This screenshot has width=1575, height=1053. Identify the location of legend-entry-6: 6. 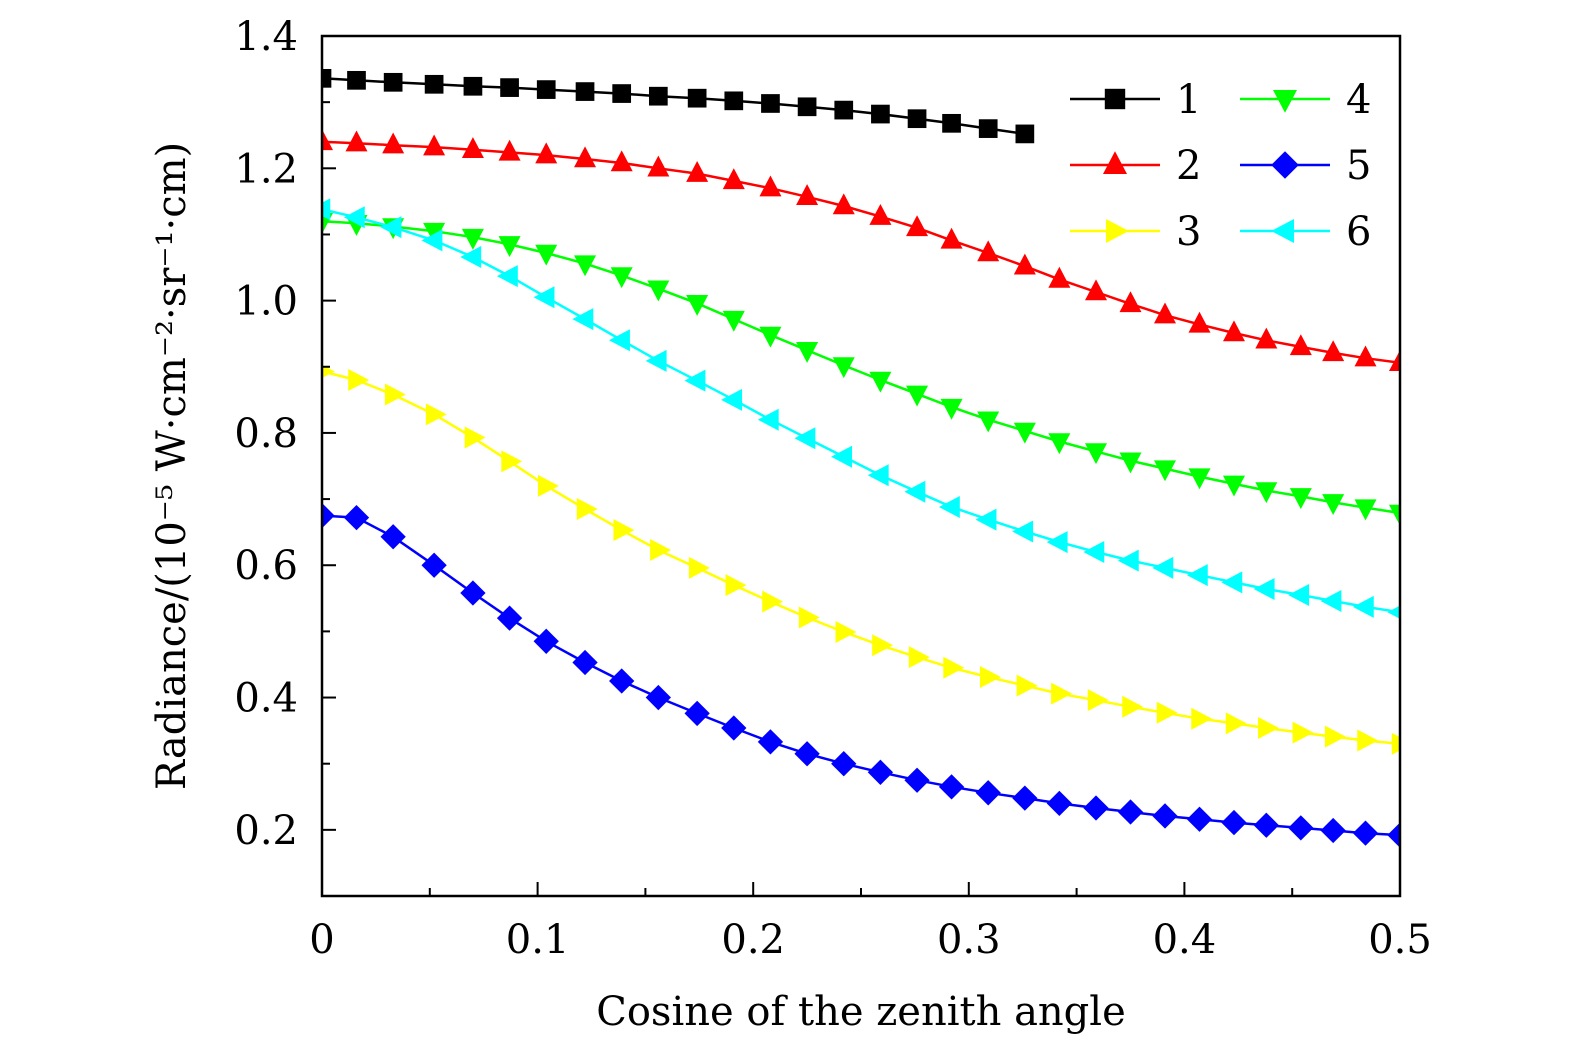
(1305, 232).